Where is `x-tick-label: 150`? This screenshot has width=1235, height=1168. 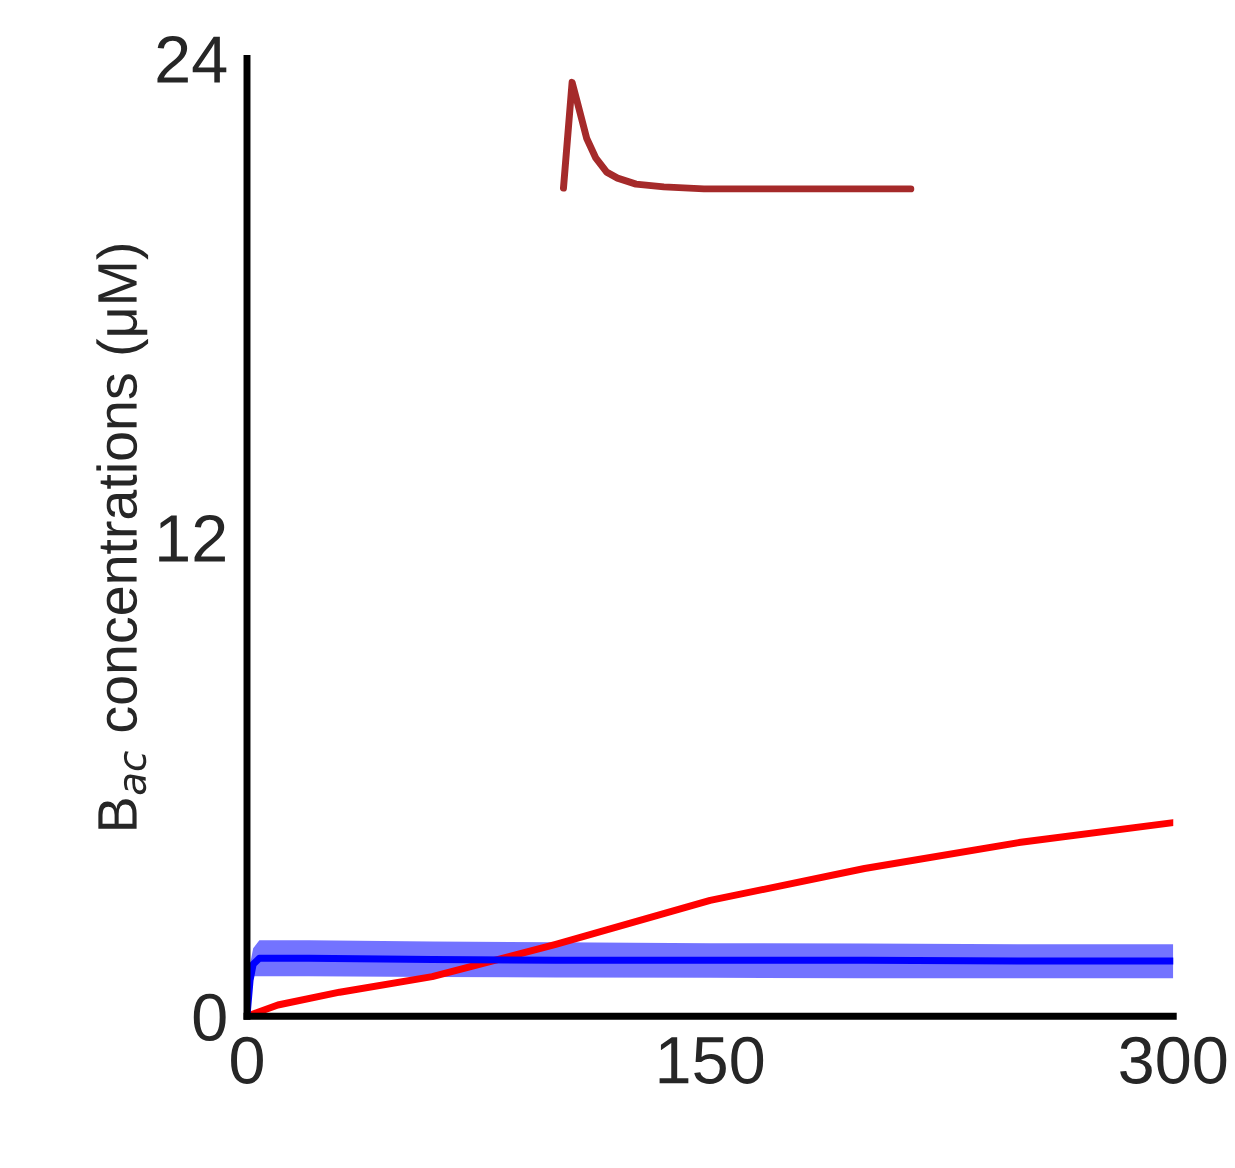
x-tick-label: 150 is located at coordinates (711, 1060).